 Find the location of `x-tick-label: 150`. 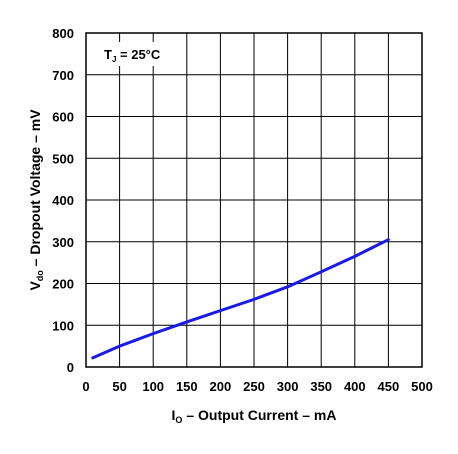

x-tick-label: 150 is located at coordinates (187, 386).